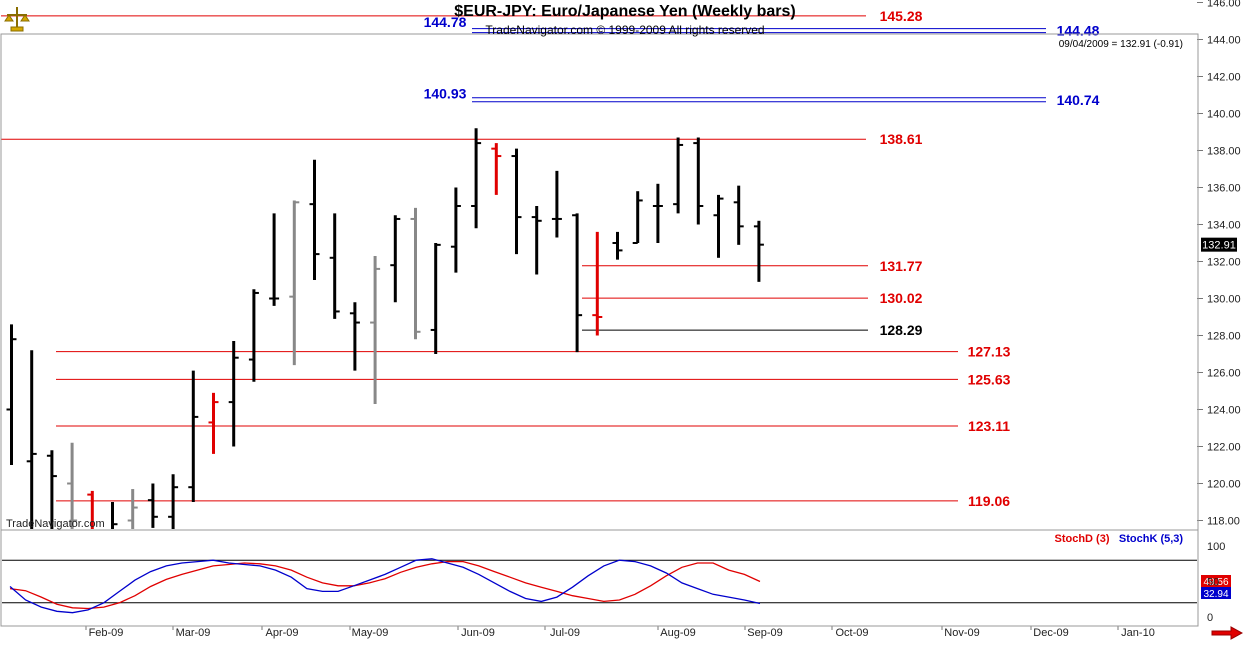 The width and height of the screenshot is (1250, 645). Describe the element at coordinates (901, 139) in the screenshot. I see `level-label: 138.61` at that location.